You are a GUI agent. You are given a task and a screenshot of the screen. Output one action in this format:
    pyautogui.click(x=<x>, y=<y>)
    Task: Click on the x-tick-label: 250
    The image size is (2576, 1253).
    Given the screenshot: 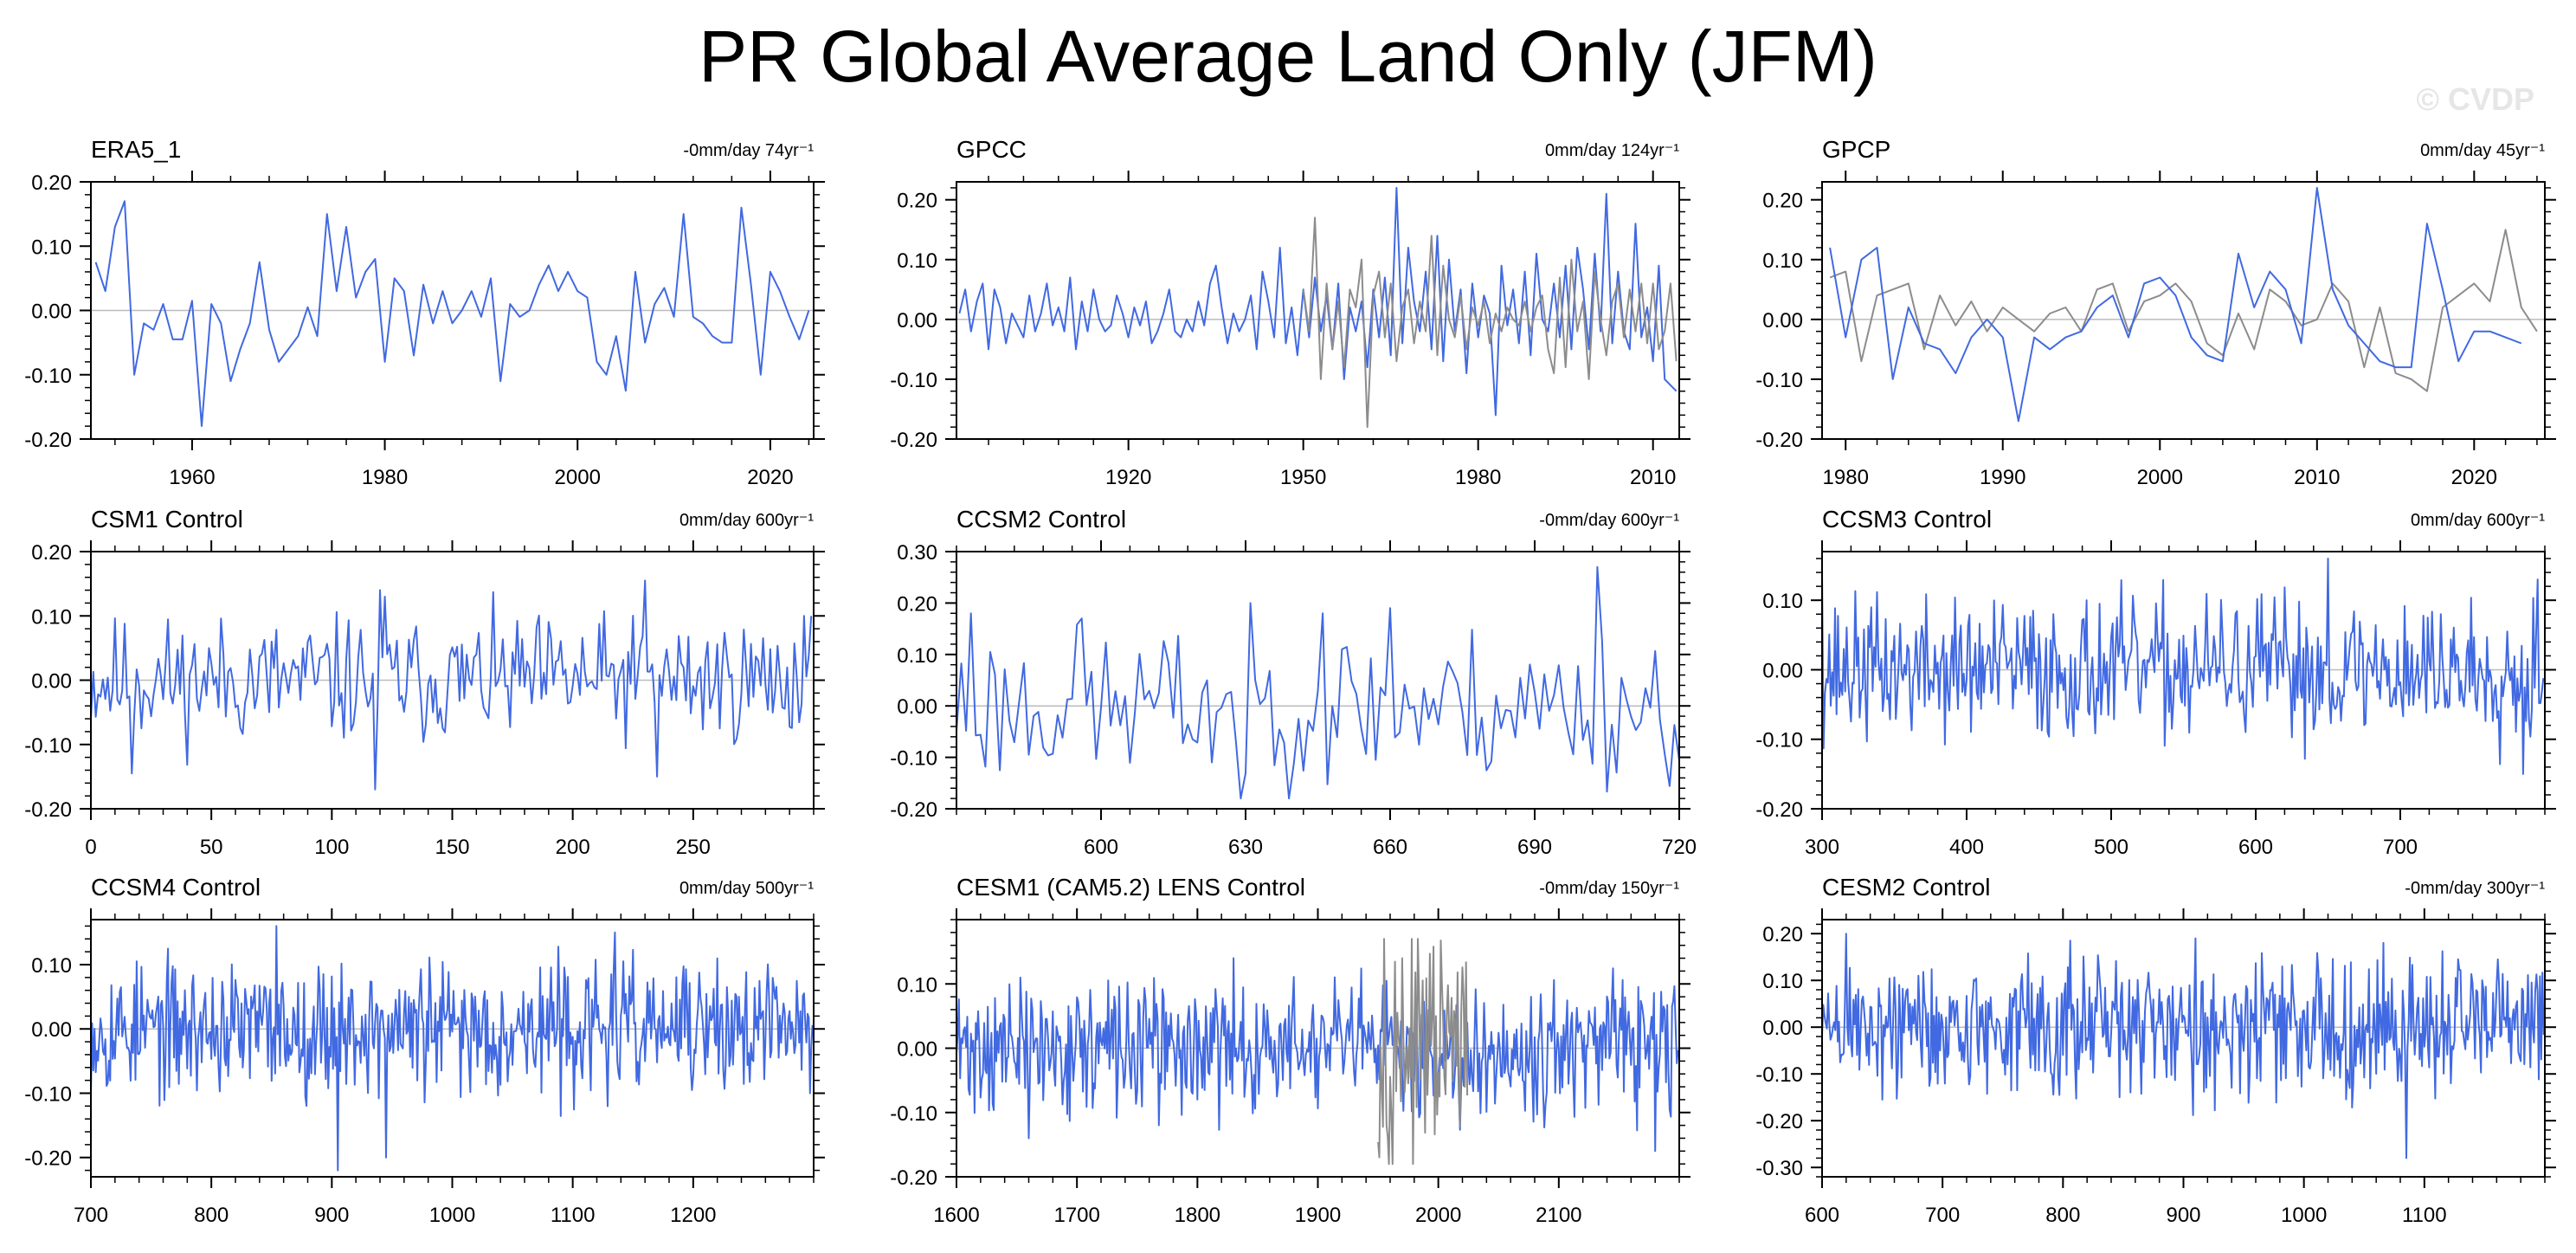 What is the action you would take?
    pyautogui.click(x=693, y=847)
    